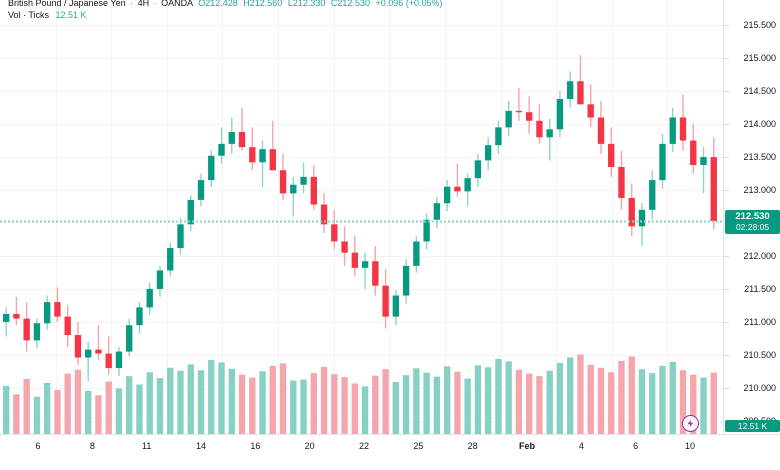 This screenshot has width=780, height=470. What do you see at coordinates (309, 446) in the screenshot?
I see `time-tick-label: 20` at bounding box center [309, 446].